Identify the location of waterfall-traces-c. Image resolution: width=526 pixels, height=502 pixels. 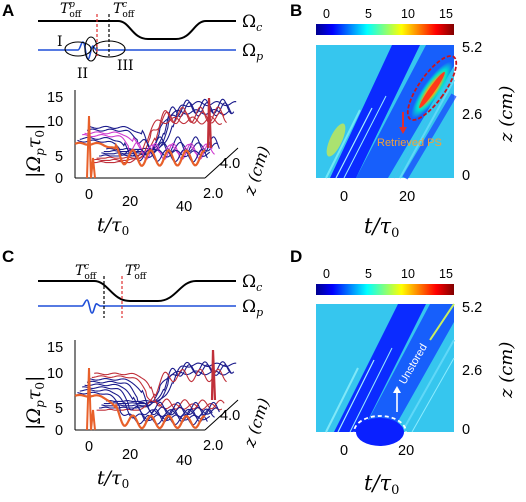
(155, 390).